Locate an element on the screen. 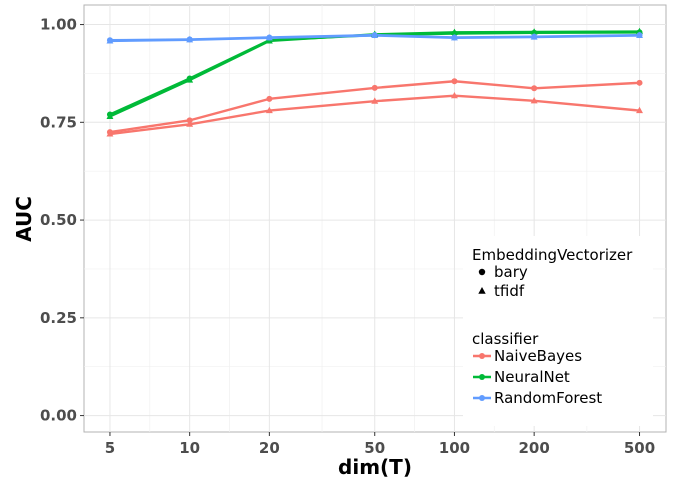 This screenshot has width=685, height=484. x-tick-label: 200 is located at coordinates (533, 448).